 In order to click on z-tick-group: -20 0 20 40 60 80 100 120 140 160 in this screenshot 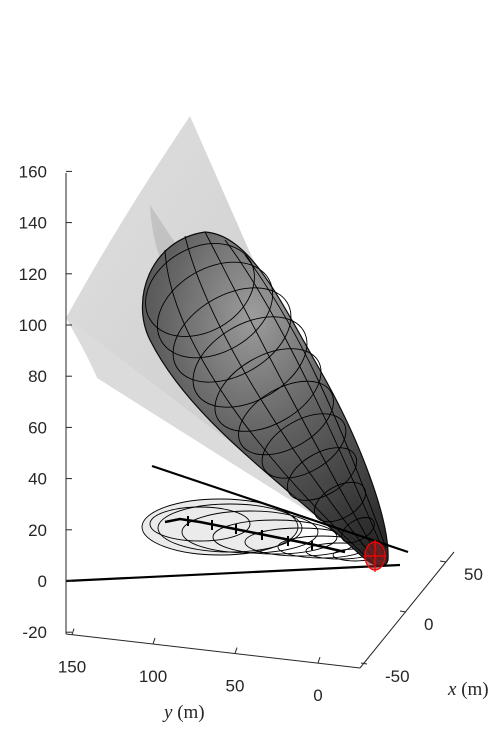, I will do `click(45, 402)`.